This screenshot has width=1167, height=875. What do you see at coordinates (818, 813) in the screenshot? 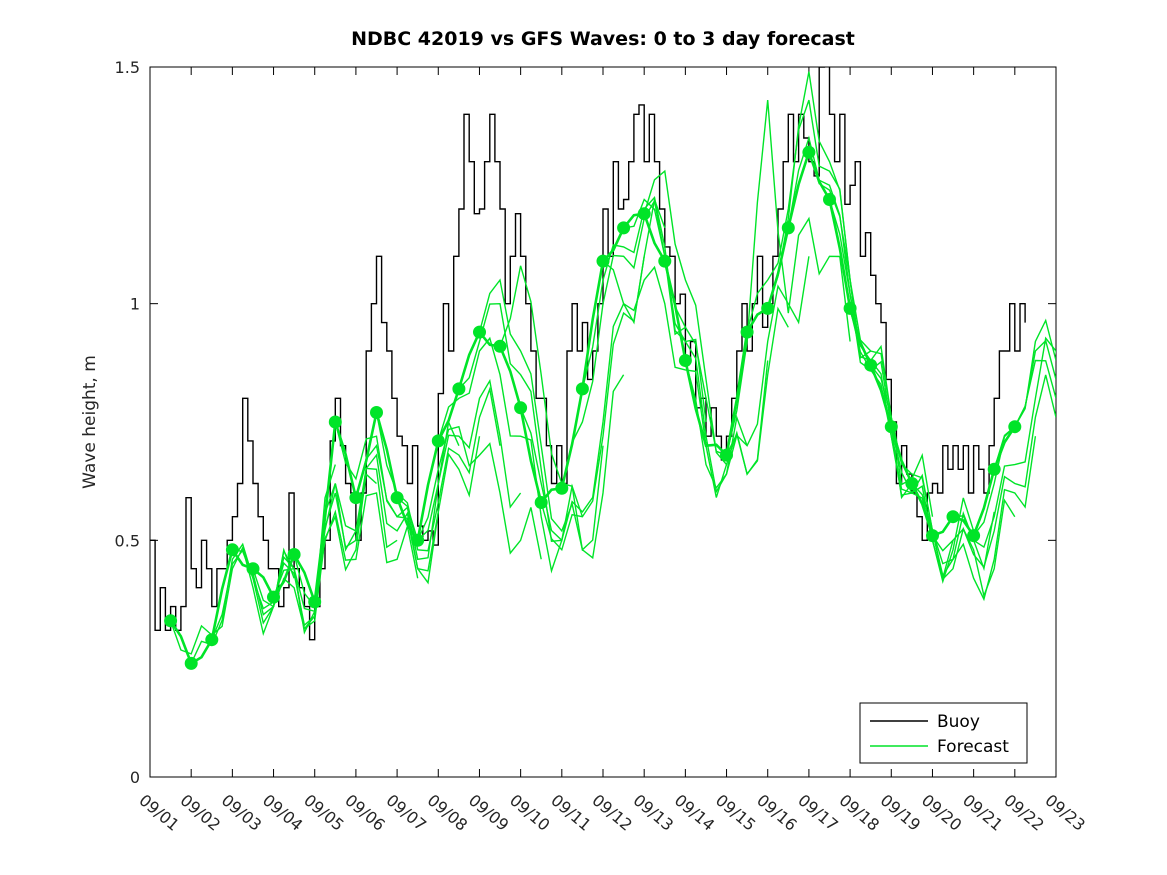
I see `x-tick-label: 09/17` at bounding box center [818, 813].